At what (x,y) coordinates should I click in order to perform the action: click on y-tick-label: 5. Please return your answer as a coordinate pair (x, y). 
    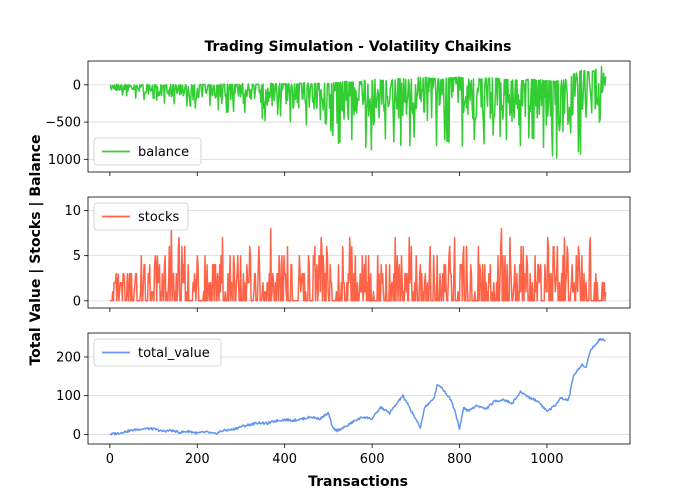
    Looking at the image, I should click on (77, 256).